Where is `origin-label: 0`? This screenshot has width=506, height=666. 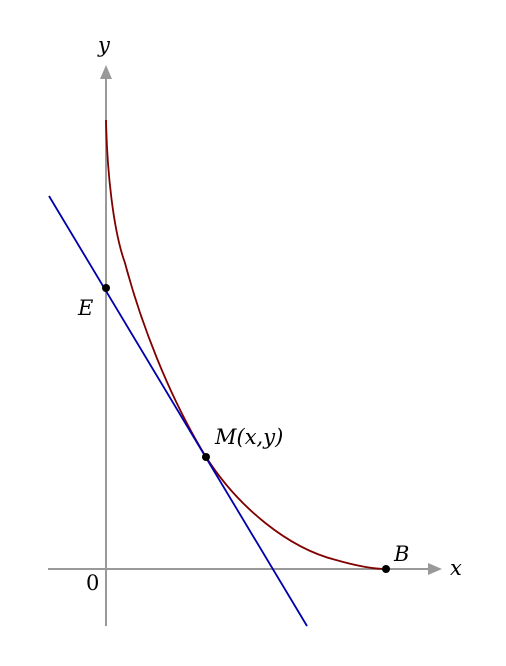
origin-label: 0 is located at coordinates (92, 583).